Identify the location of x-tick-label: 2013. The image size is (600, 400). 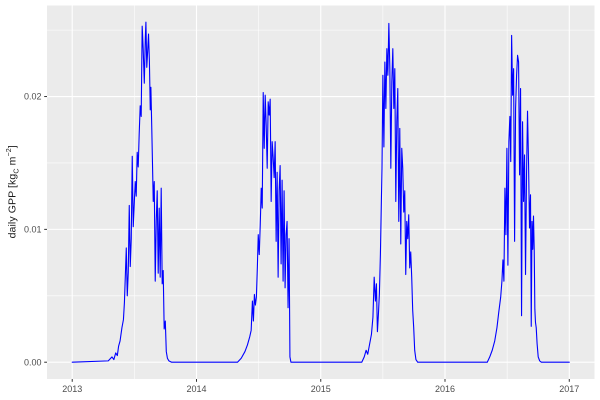
(72, 389).